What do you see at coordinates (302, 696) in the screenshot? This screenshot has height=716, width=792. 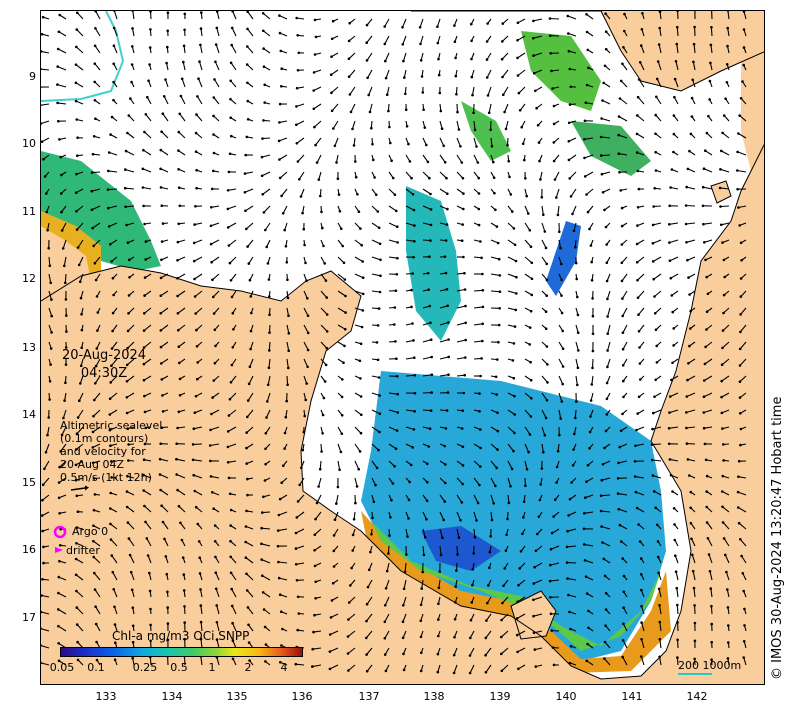 I see `x-tick-136: 136` at bounding box center [302, 696].